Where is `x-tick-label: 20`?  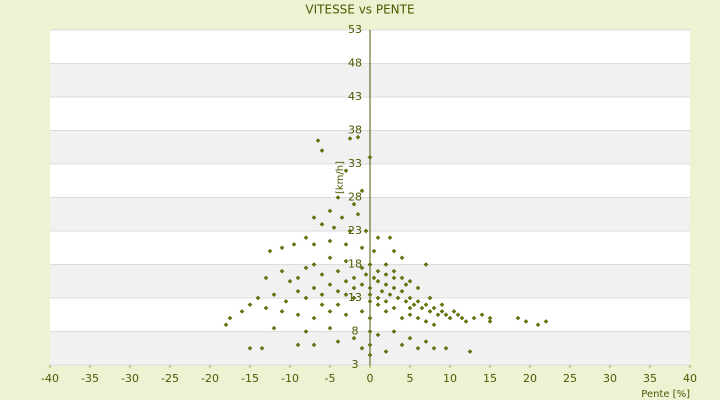 x-tick-label: 20 is located at coordinates (530, 378).